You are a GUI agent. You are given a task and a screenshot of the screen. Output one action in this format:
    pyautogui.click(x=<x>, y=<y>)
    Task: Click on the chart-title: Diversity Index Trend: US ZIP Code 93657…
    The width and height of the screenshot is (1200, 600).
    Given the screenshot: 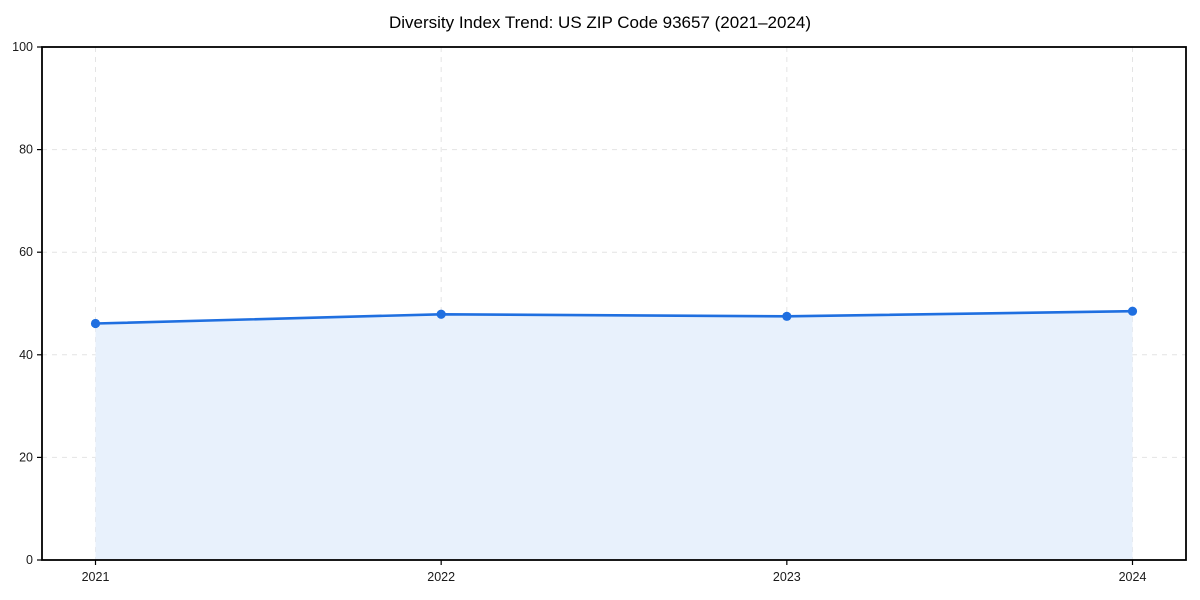 What is the action you would take?
    pyautogui.click(x=600, y=22)
    